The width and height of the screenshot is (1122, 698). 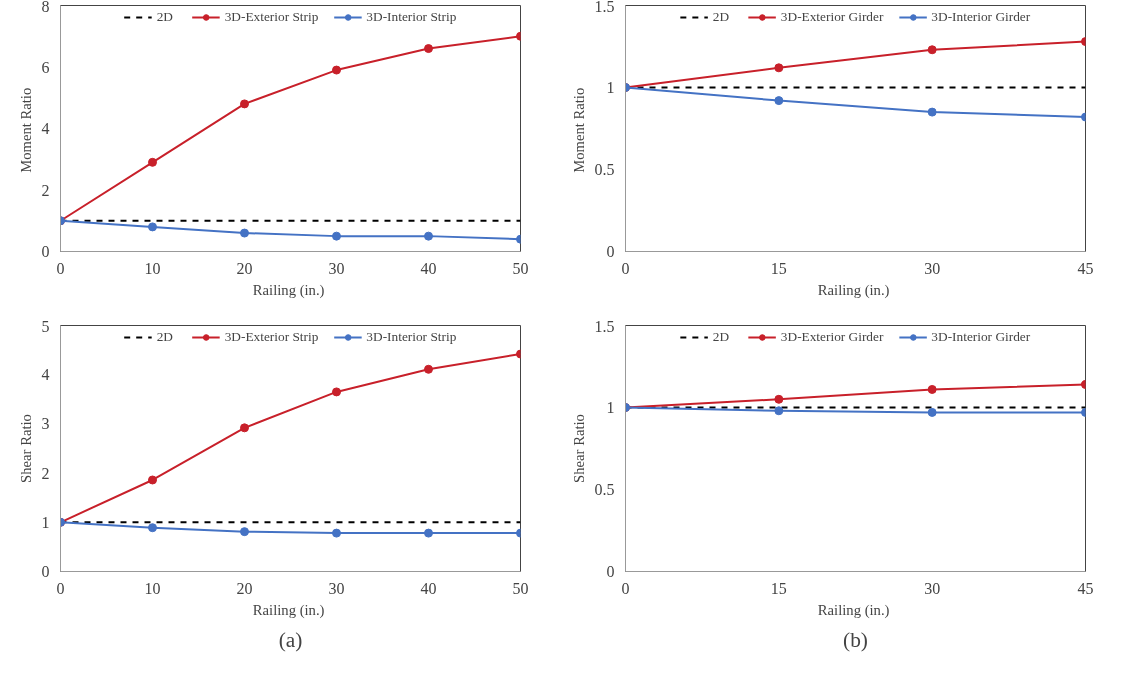 I want to click on y-tick-label: 8, so click(x=45, y=7).